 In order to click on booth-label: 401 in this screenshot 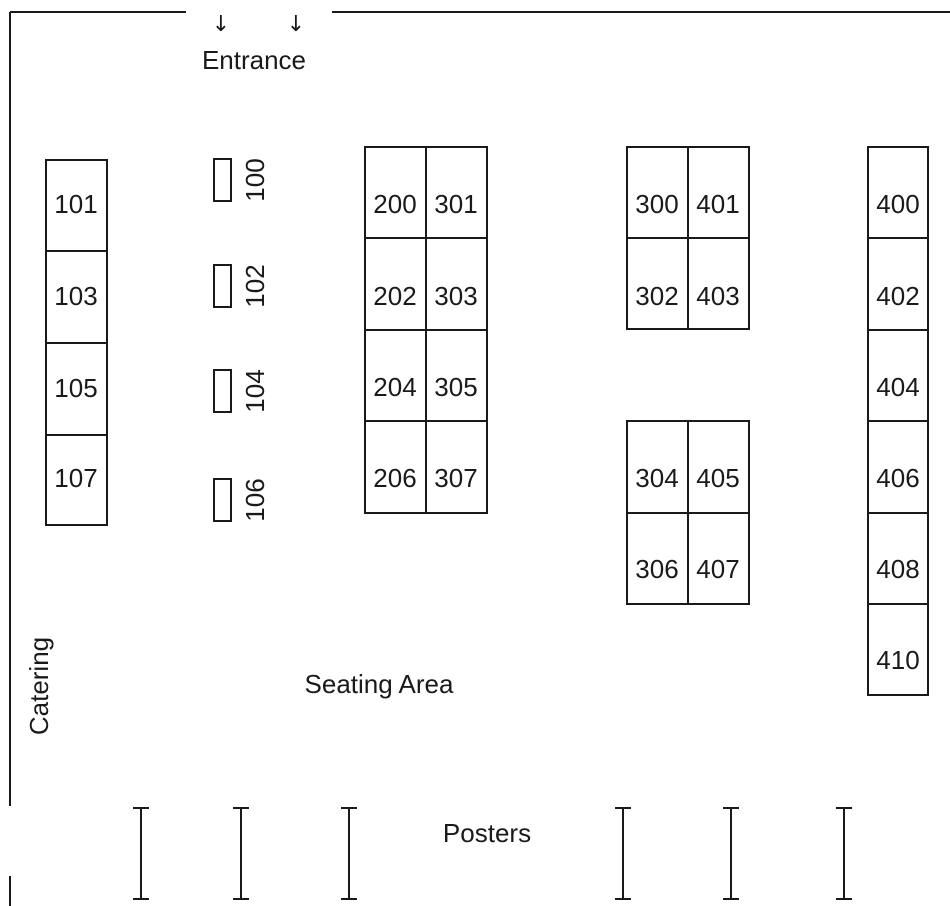, I will do `click(717, 204)`.